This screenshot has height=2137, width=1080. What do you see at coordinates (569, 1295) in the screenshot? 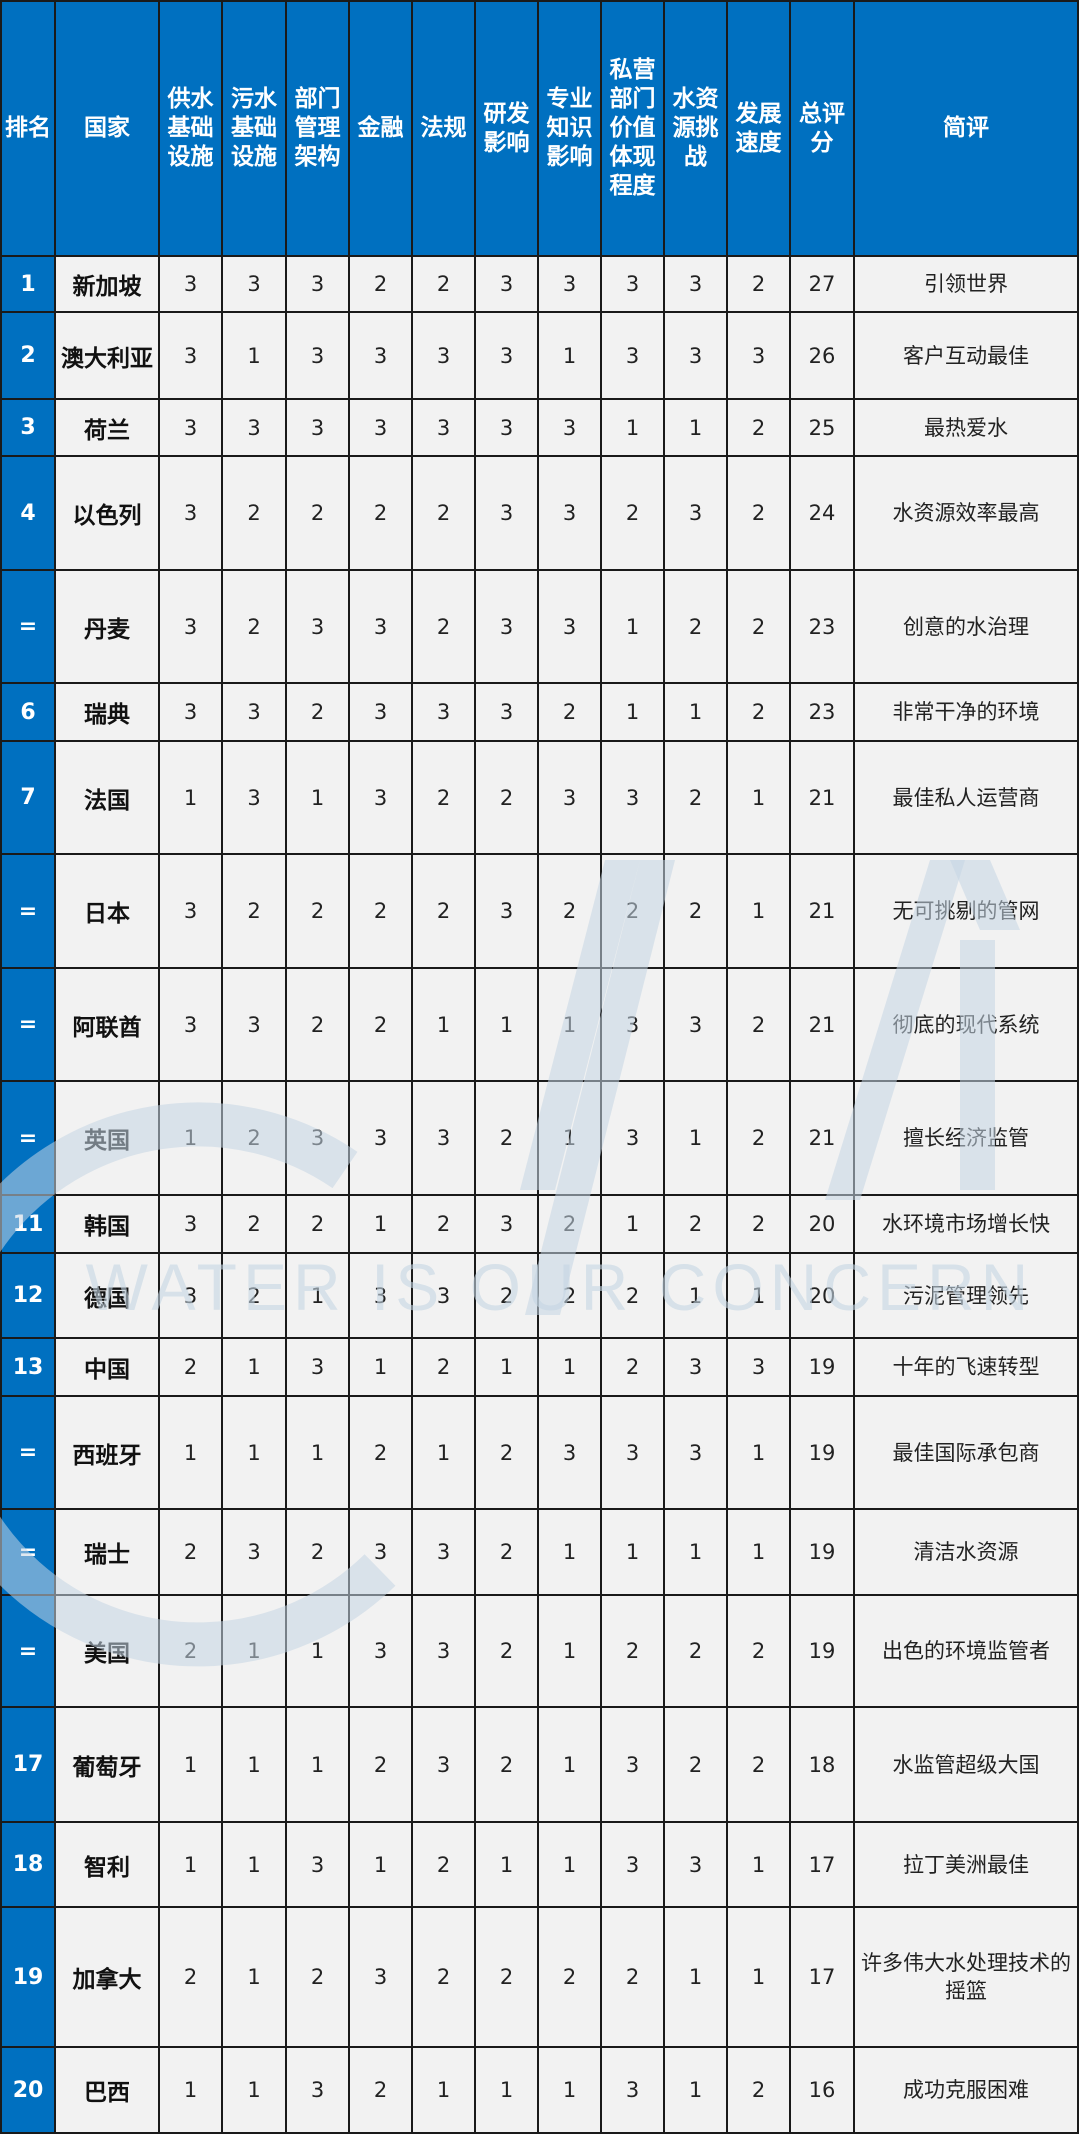
I see `score-cell-expertise-impact: 2` at bounding box center [569, 1295].